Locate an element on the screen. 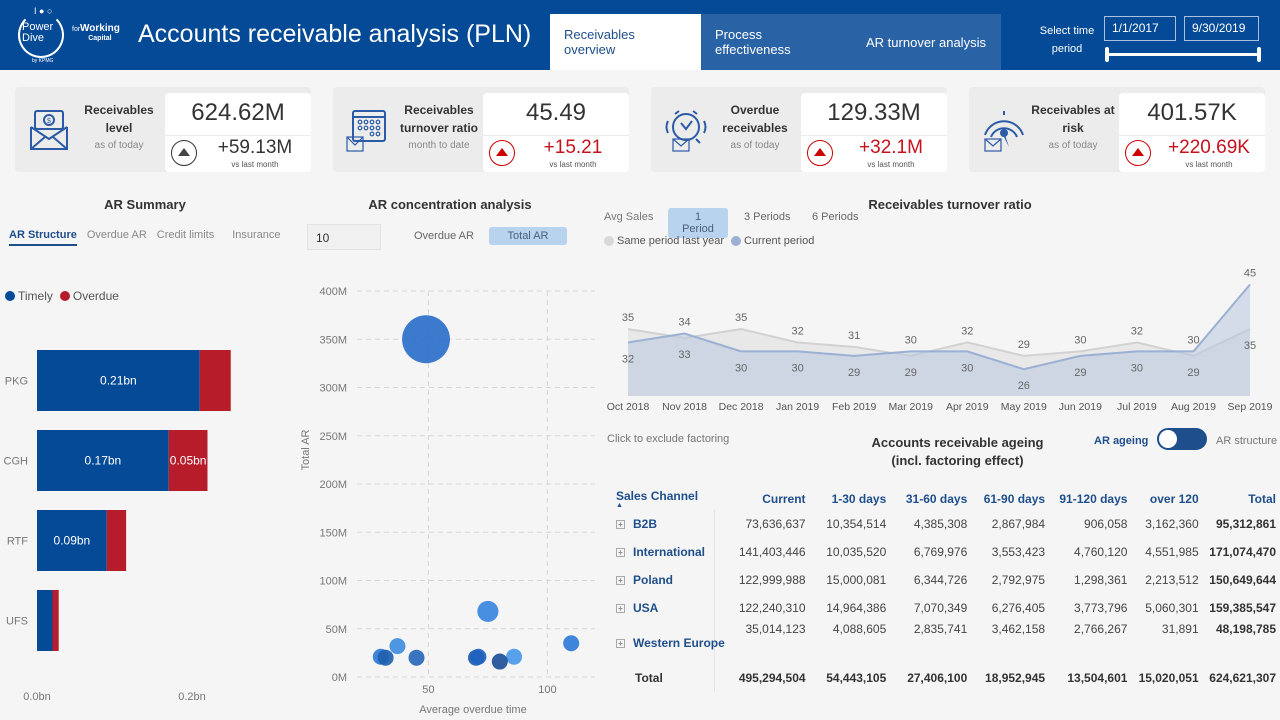  table-cell: 906,058 is located at coordinates (1106, 524).